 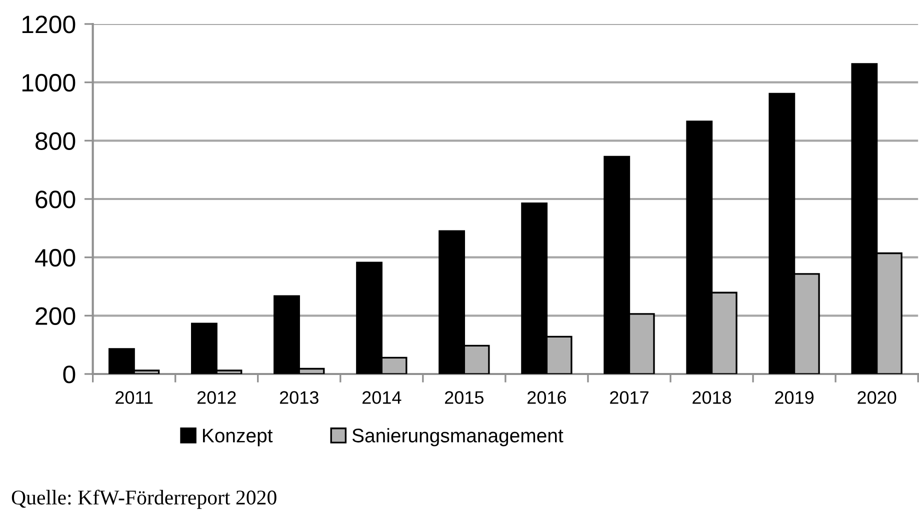 What do you see at coordinates (55, 257) in the screenshot?
I see `y-tick-label: 400` at bounding box center [55, 257].